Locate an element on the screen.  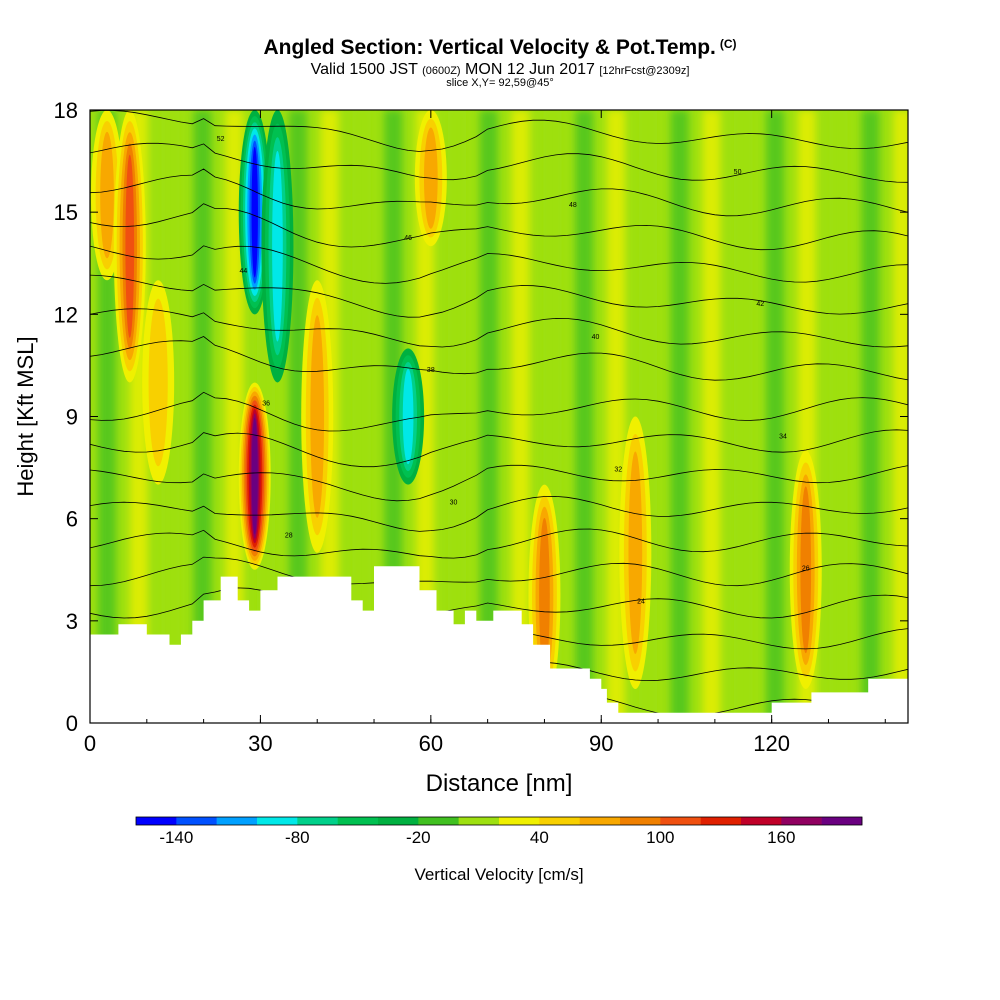
colorbar-tick-label: 100 is located at coordinates (660, 837).